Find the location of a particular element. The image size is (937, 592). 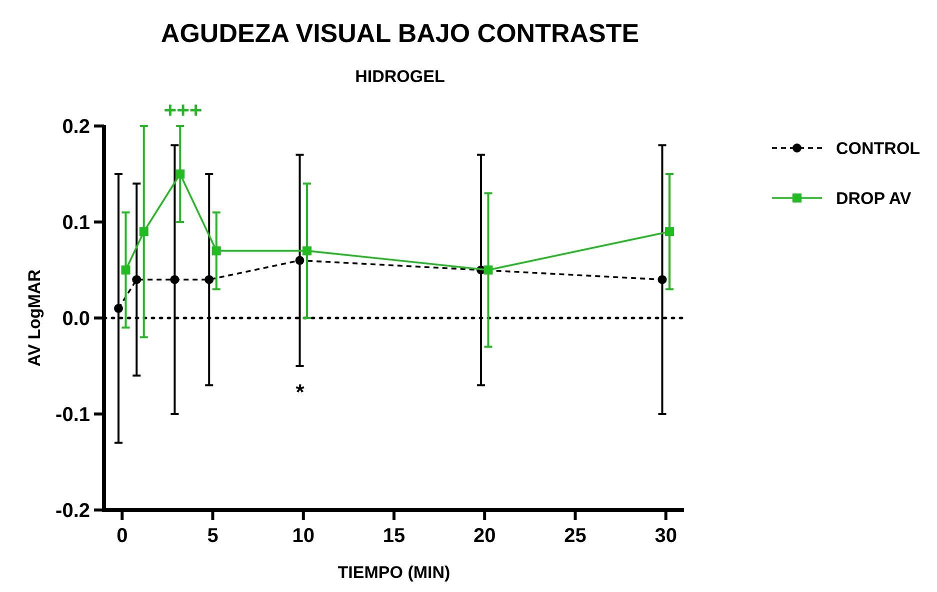

legend-label: CONTROL is located at coordinates (878, 148).